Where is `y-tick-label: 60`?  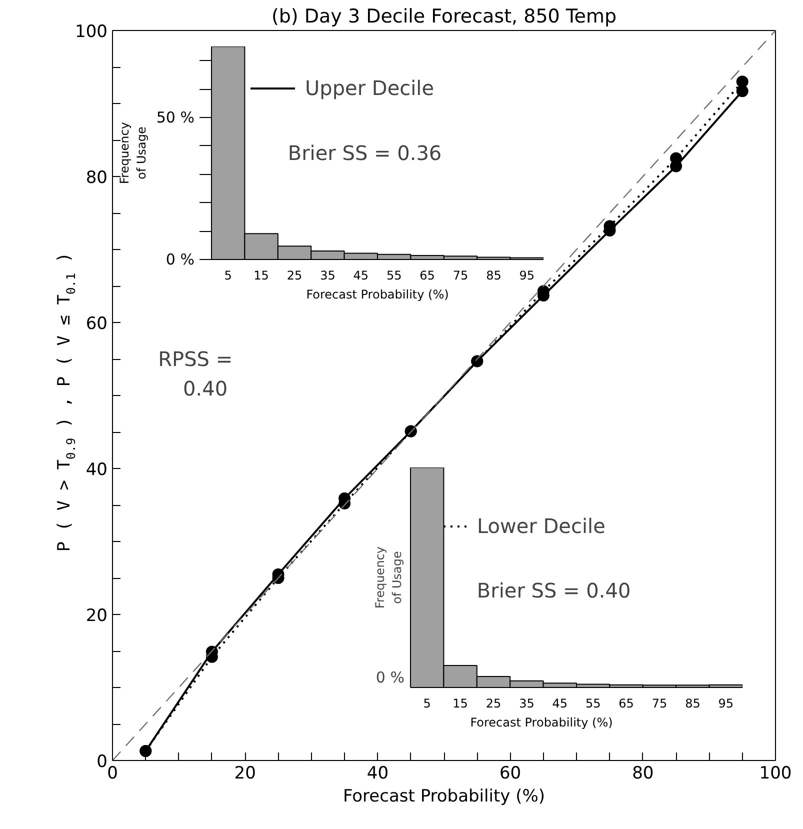
y-tick-label: 60 is located at coordinates (97, 324).